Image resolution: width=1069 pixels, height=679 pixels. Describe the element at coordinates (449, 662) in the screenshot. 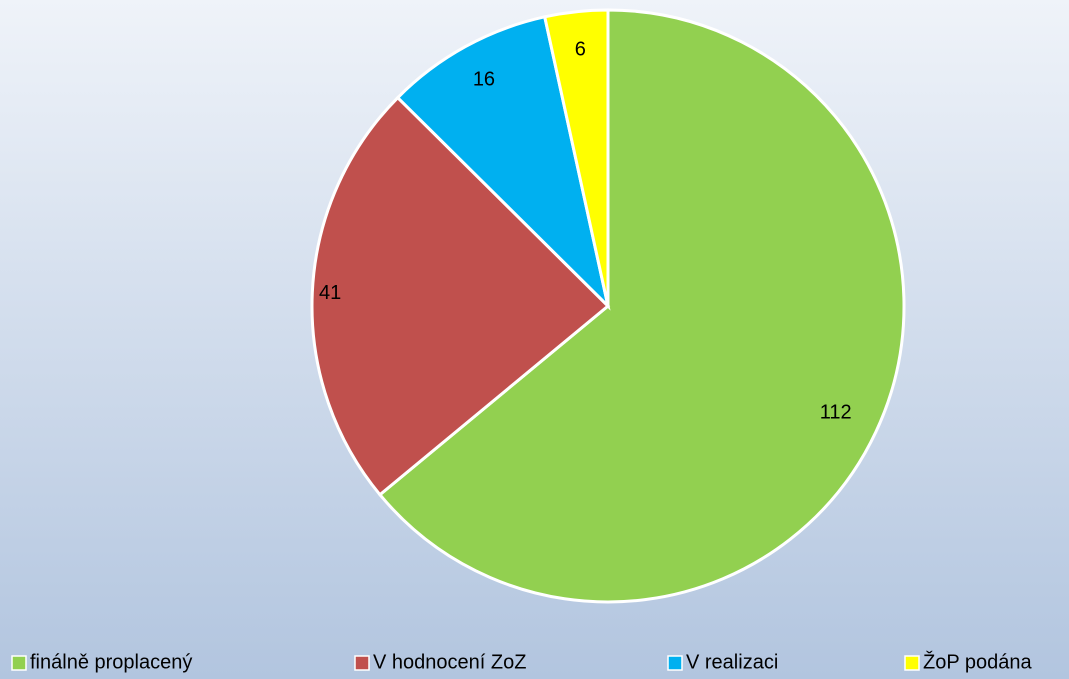

I see `legend-label: V hodnocení ZoZ` at that location.